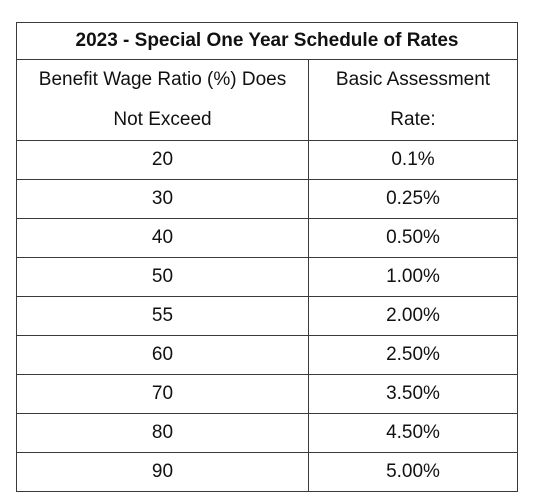 Image resolution: width=533 pixels, height=500 pixels. I want to click on table-row: 70 3.50%, so click(267, 394).